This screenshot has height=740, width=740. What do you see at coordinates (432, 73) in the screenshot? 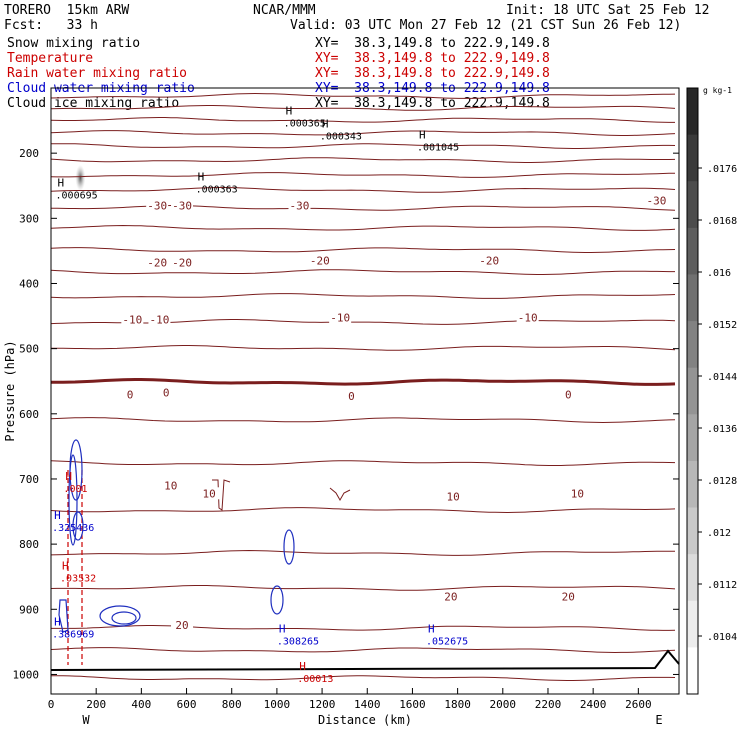
I see `field-xy-rain: XY= 38.3,149.8 to 222.9,149.8` at bounding box center [432, 73].